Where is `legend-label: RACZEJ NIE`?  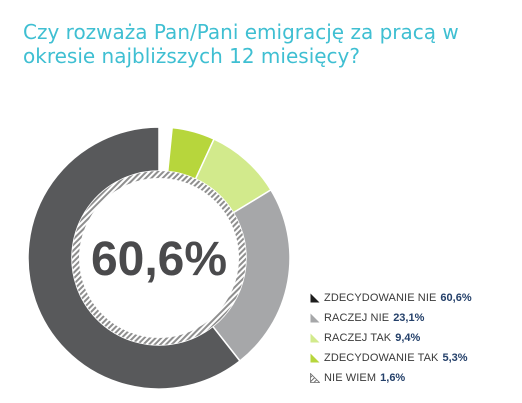
legend-label: RACZEJ NIE is located at coordinates (357, 318).